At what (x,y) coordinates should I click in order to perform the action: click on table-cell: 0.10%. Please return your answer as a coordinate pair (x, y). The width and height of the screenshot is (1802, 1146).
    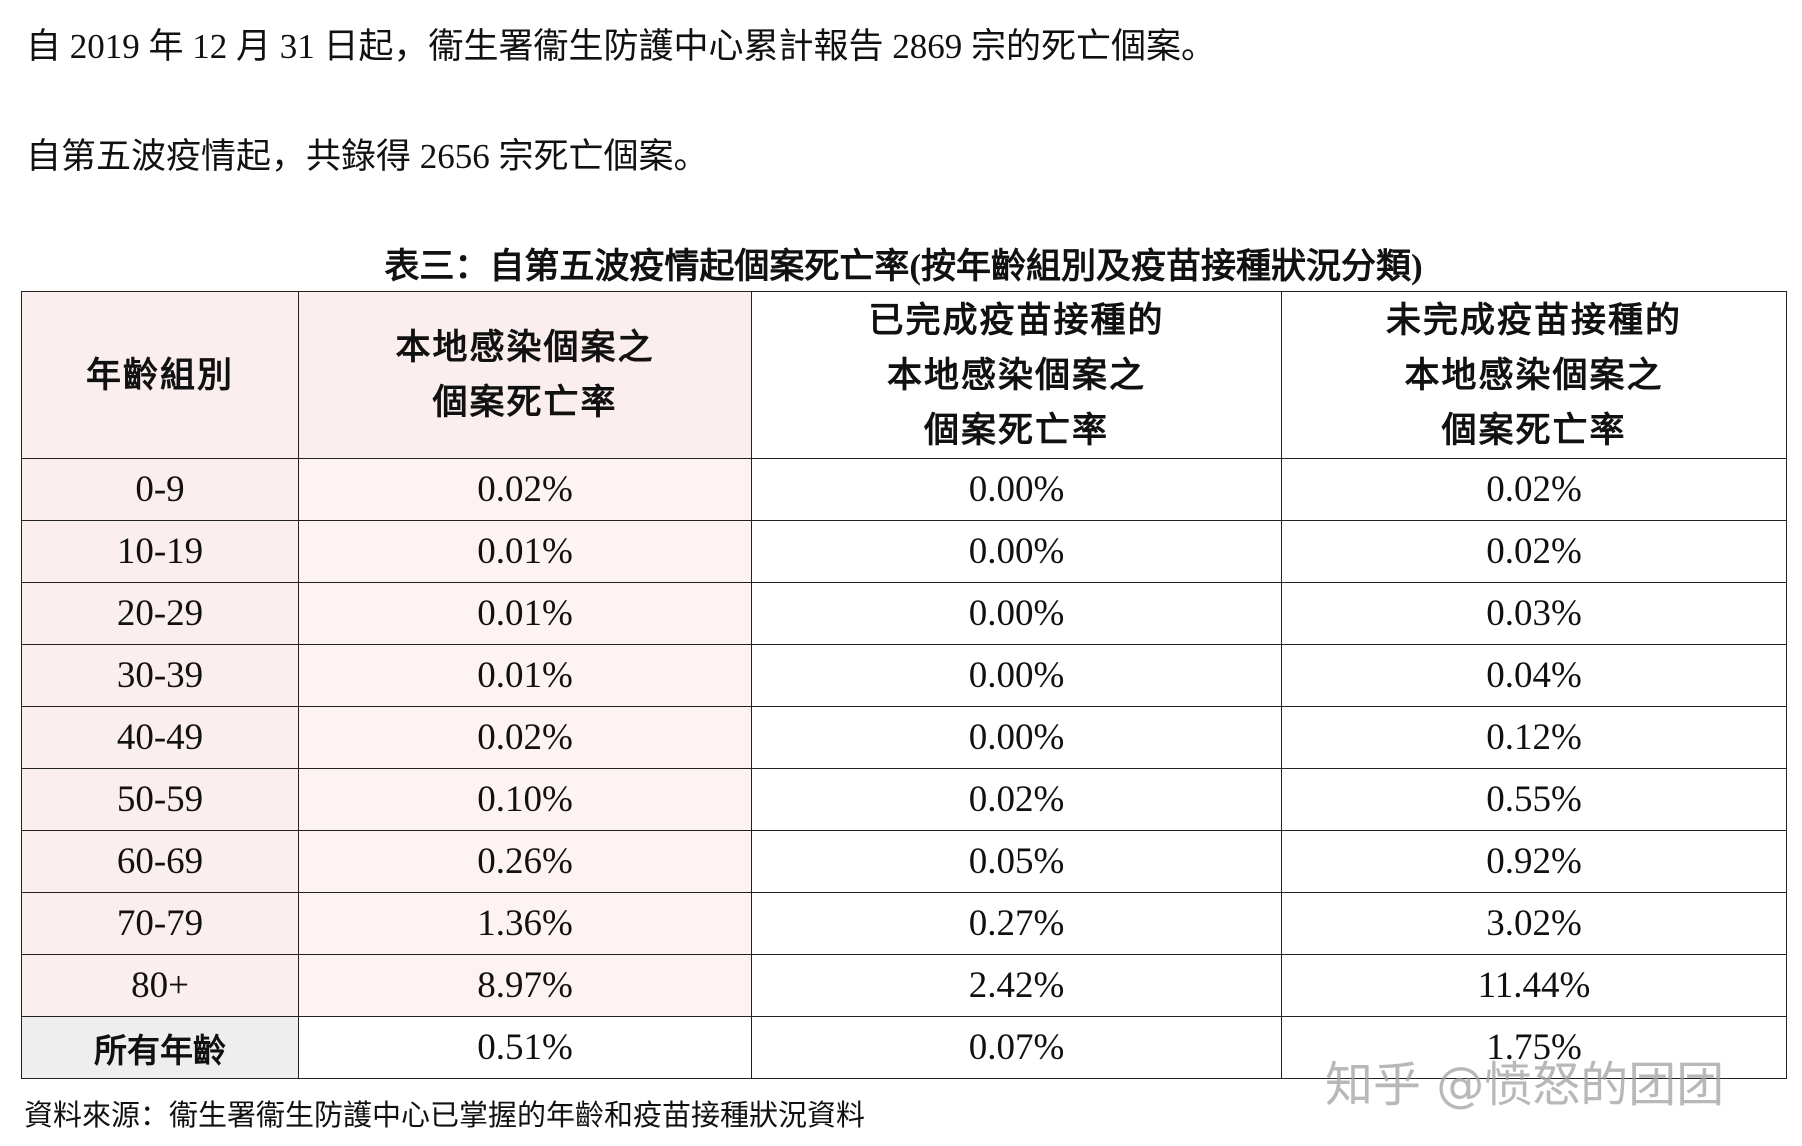
    Looking at the image, I should click on (525, 799).